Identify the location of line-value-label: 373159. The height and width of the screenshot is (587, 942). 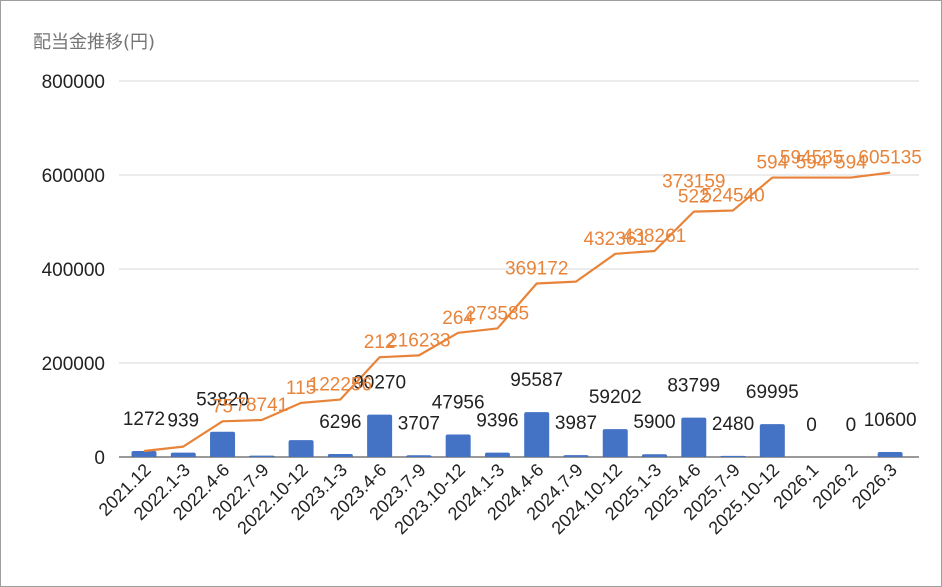
(693, 182).